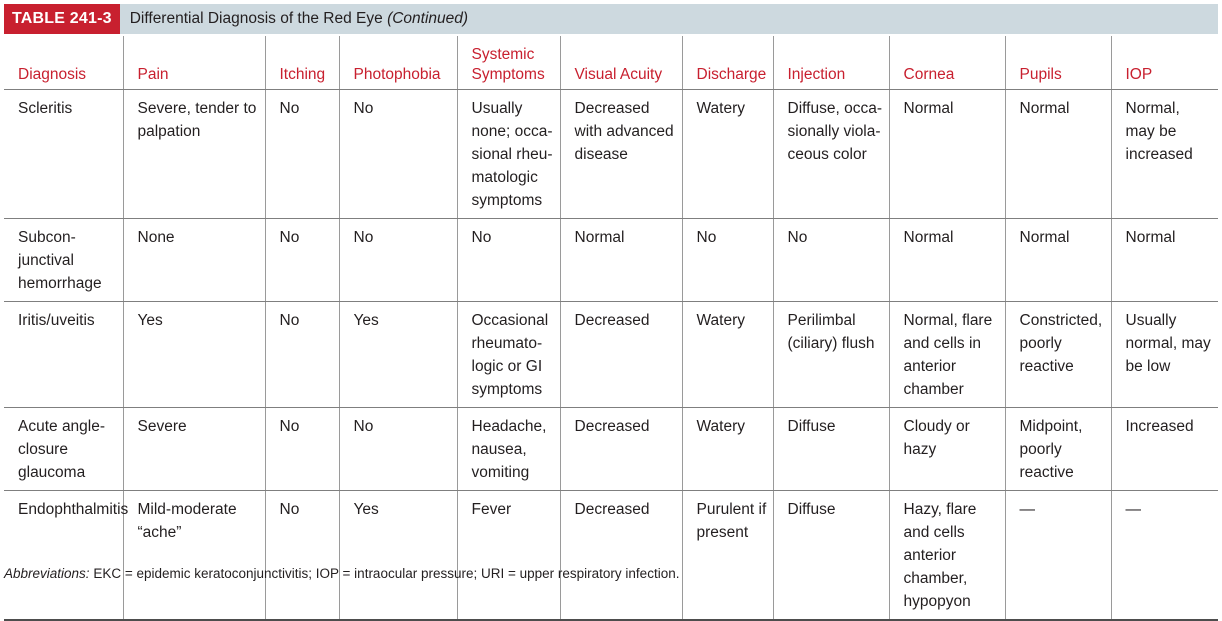 The image size is (1222, 621). Describe the element at coordinates (620, 63) in the screenshot. I see `col-header-visual-acuity: Visual Acuity` at that location.